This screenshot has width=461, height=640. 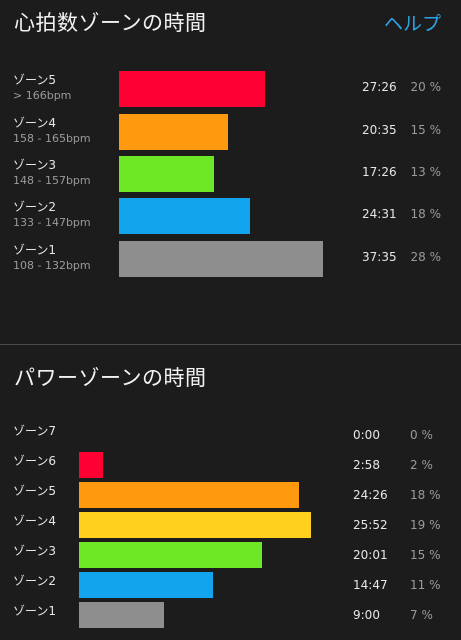 What do you see at coordinates (35, 551) in the screenshot?
I see `power-zone-name: ゾーン3` at bounding box center [35, 551].